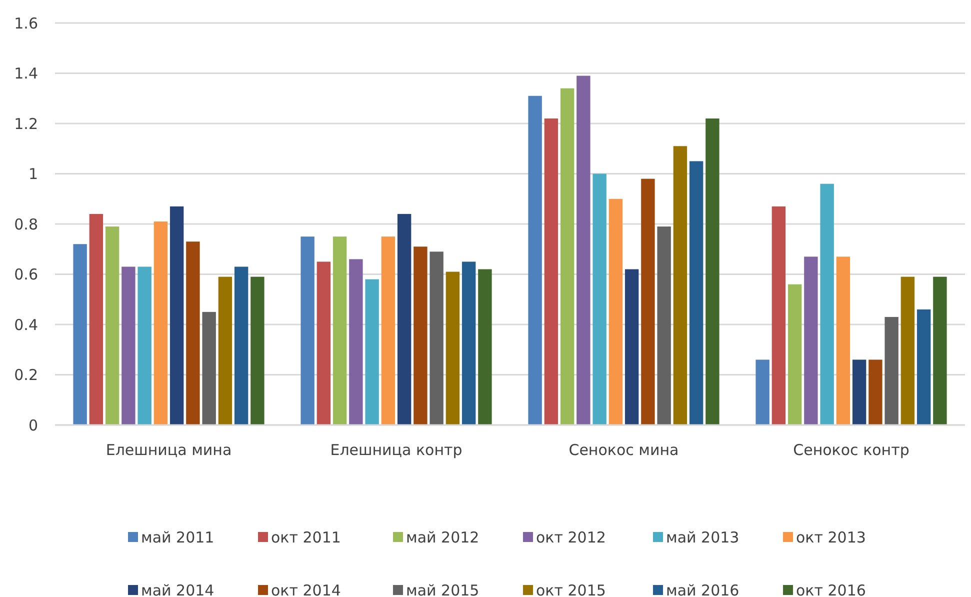 Image resolution: width=971 pixels, height=597 pixels. What do you see at coordinates (169, 450) in the screenshot?
I see `x-tick-label: Елешница мина` at bounding box center [169, 450].